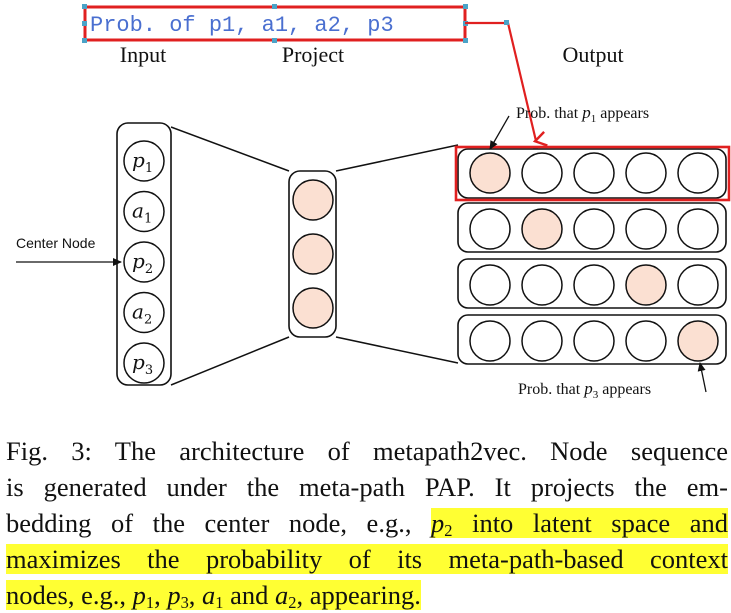  I want to click on resize-handle-tl, so click(84, 6).